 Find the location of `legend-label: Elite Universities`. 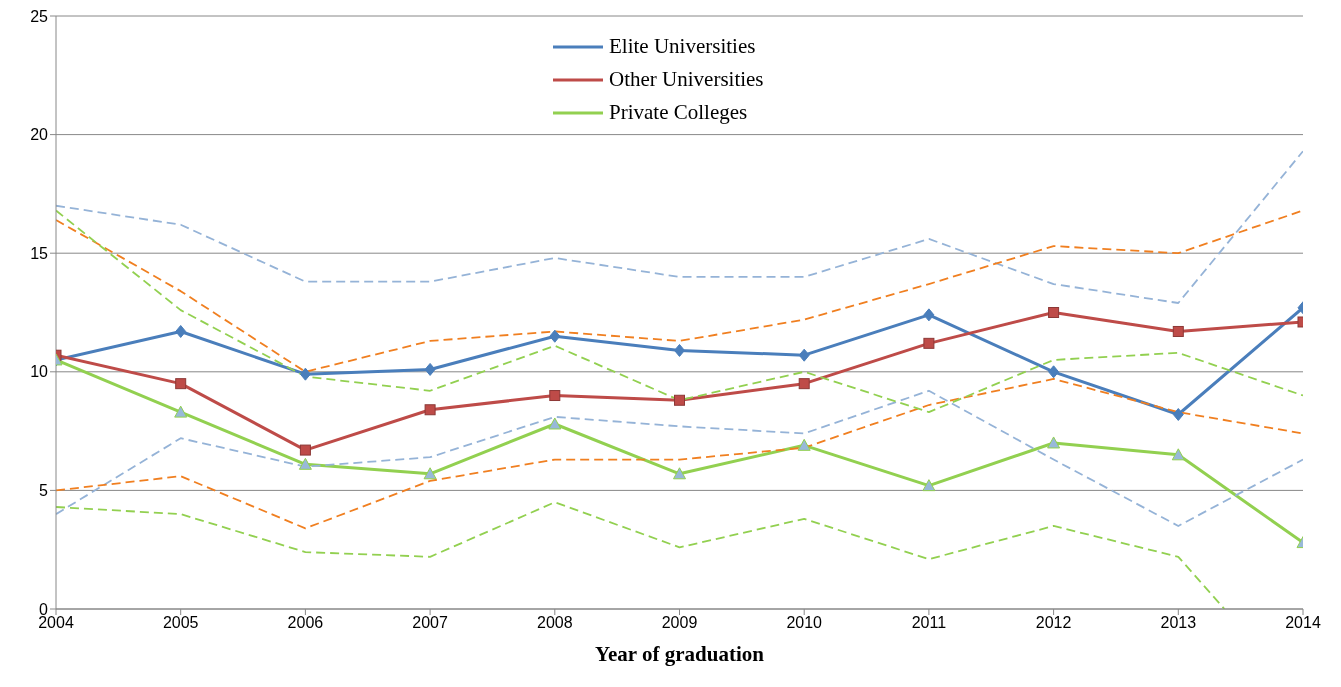

legend-label: Elite Universities is located at coordinates (682, 46).